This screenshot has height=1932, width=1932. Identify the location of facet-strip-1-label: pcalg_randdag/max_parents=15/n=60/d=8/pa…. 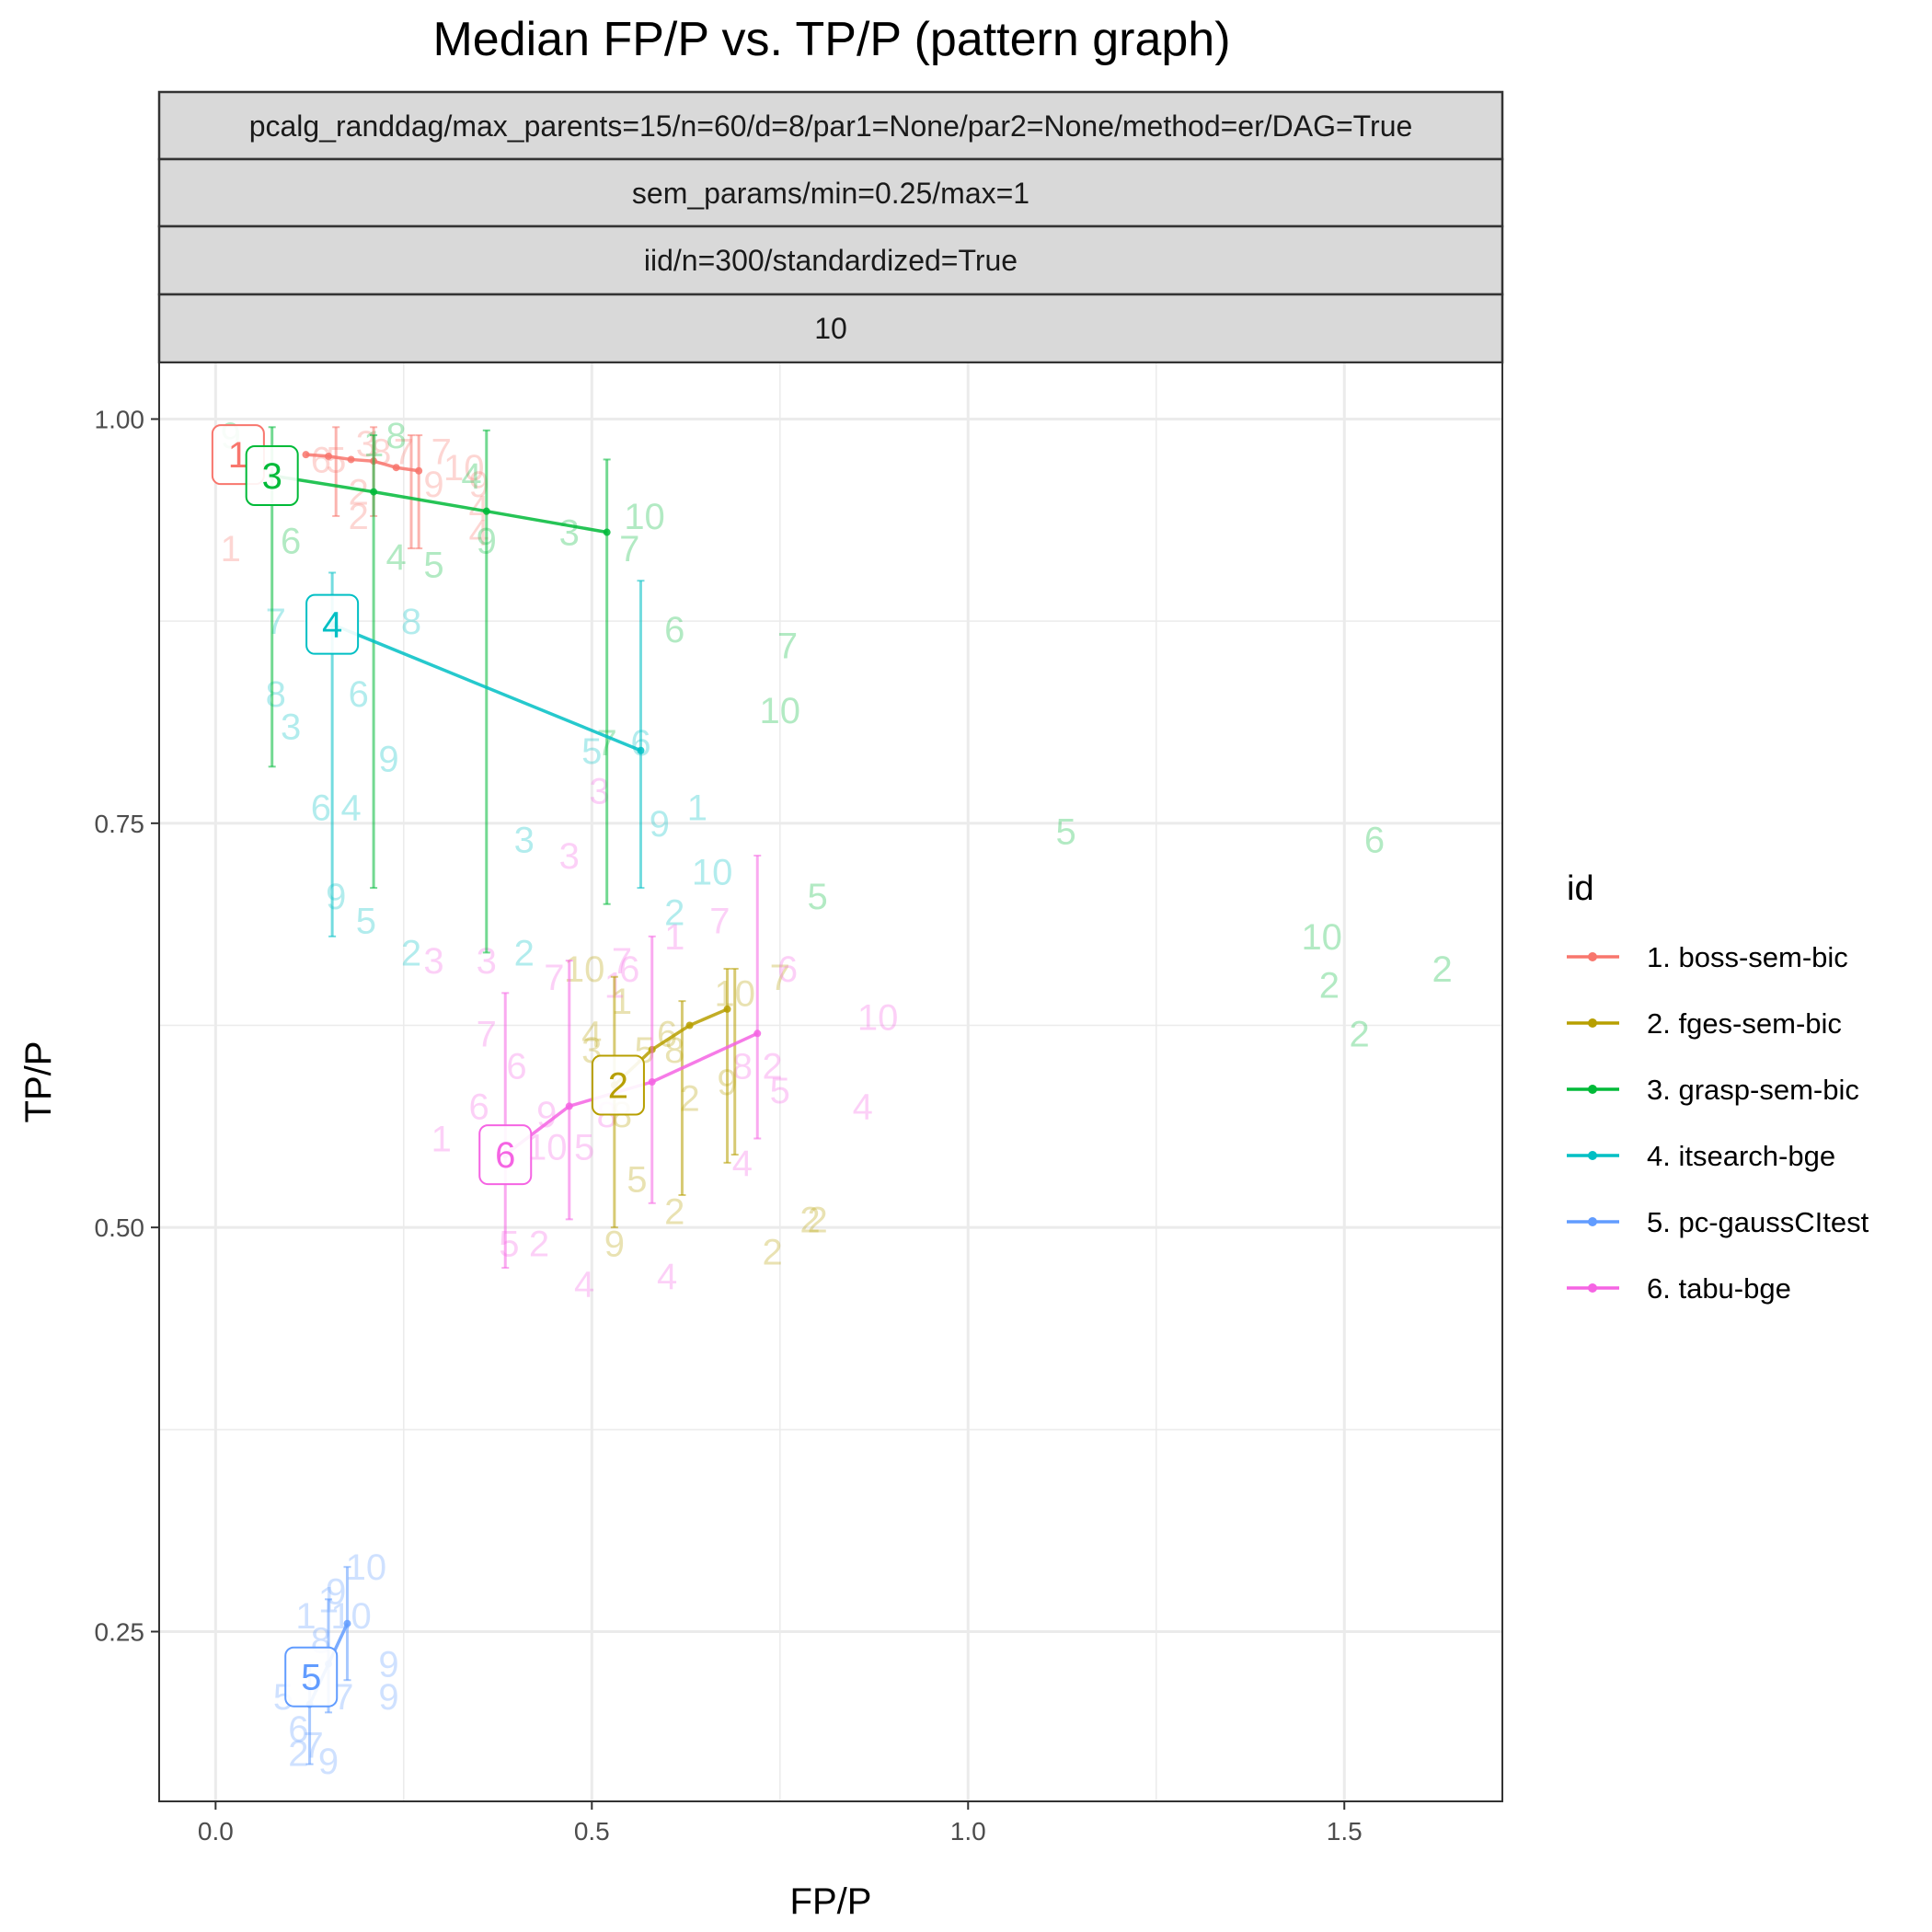
(831, 126).